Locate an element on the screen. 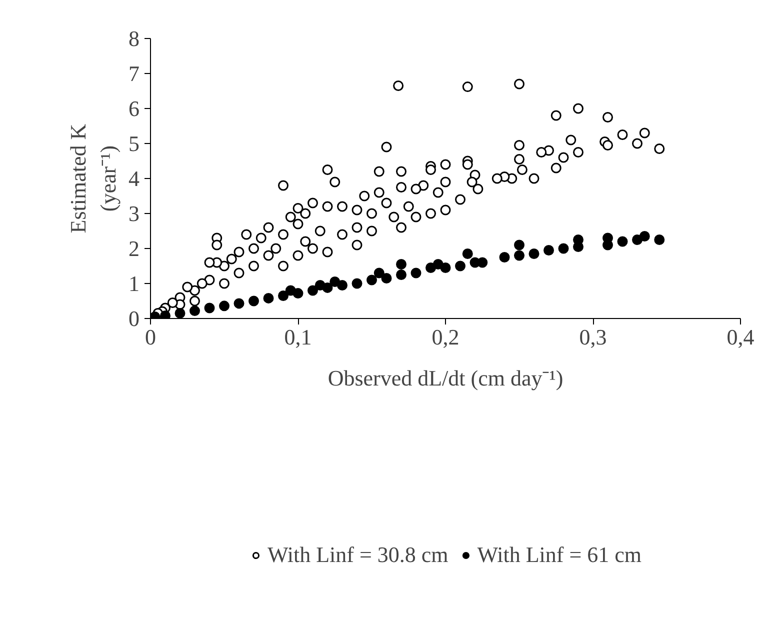  x-tick-label: 0 is located at coordinates (150, 337).